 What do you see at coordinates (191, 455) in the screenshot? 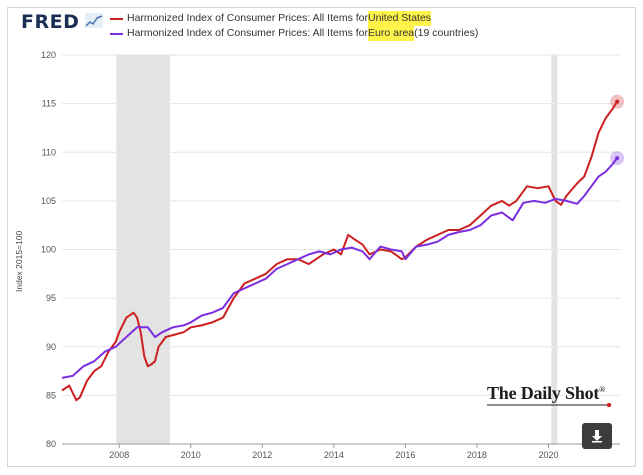
I see `x-tick-label-2010: 2010` at bounding box center [191, 455].